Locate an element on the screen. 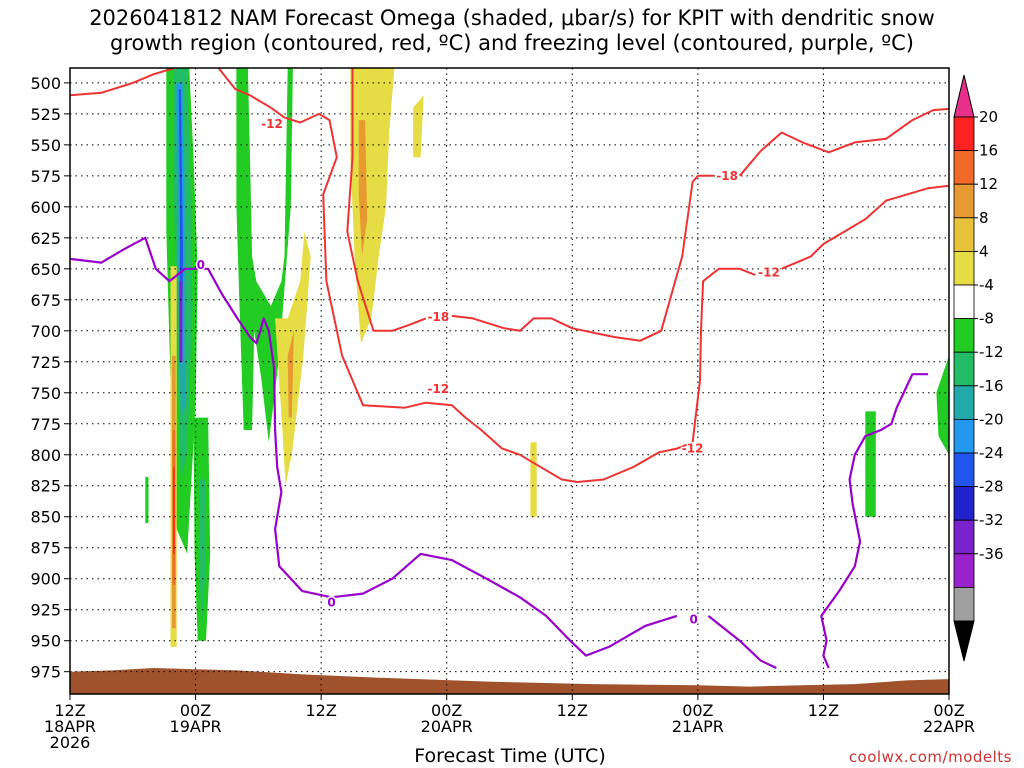  contour-label-0: -12 is located at coordinates (272, 124).